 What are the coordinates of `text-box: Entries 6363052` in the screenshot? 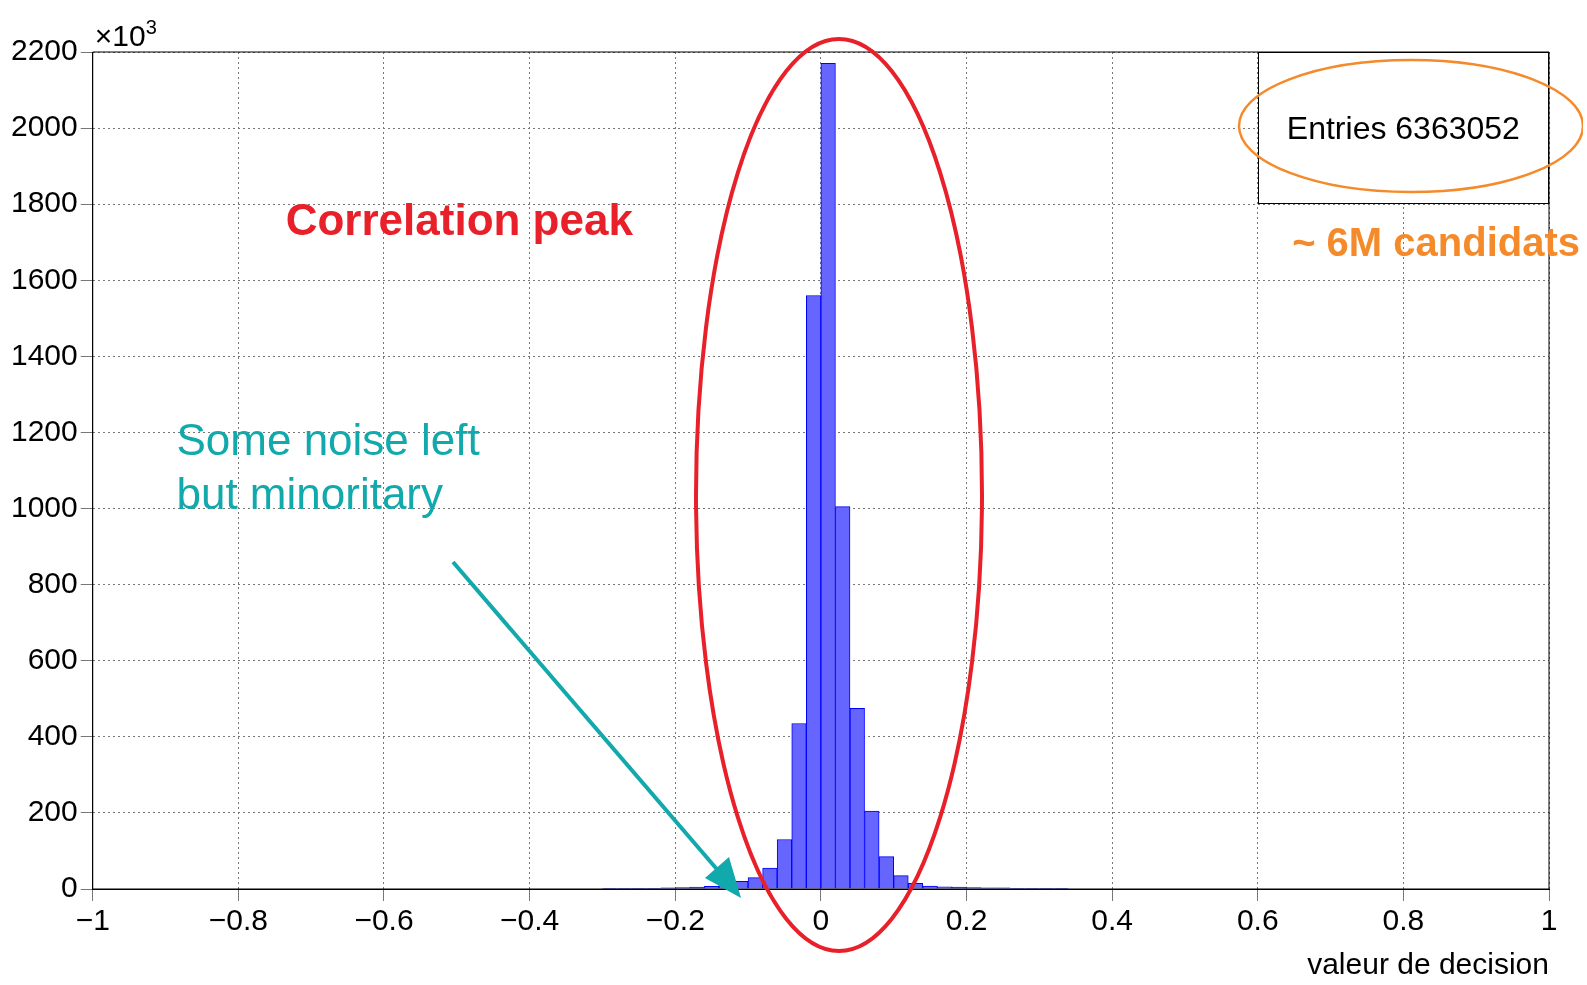 It's located at (1403, 128).